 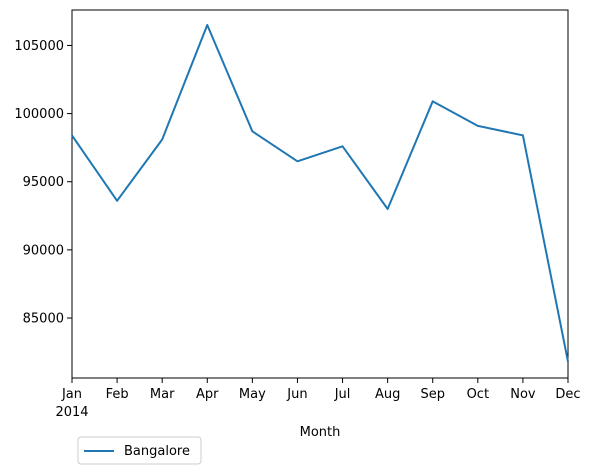 What do you see at coordinates (39, 114) in the screenshot?
I see `y-tick-label: 100000` at bounding box center [39, 114].